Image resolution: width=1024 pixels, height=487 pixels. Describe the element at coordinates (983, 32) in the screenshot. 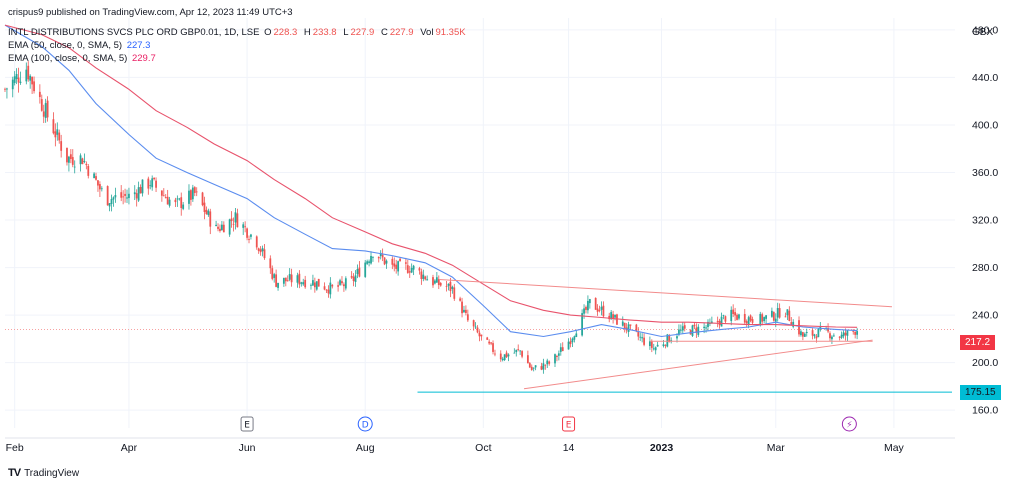

I see `currency-label: GBX` at that location.